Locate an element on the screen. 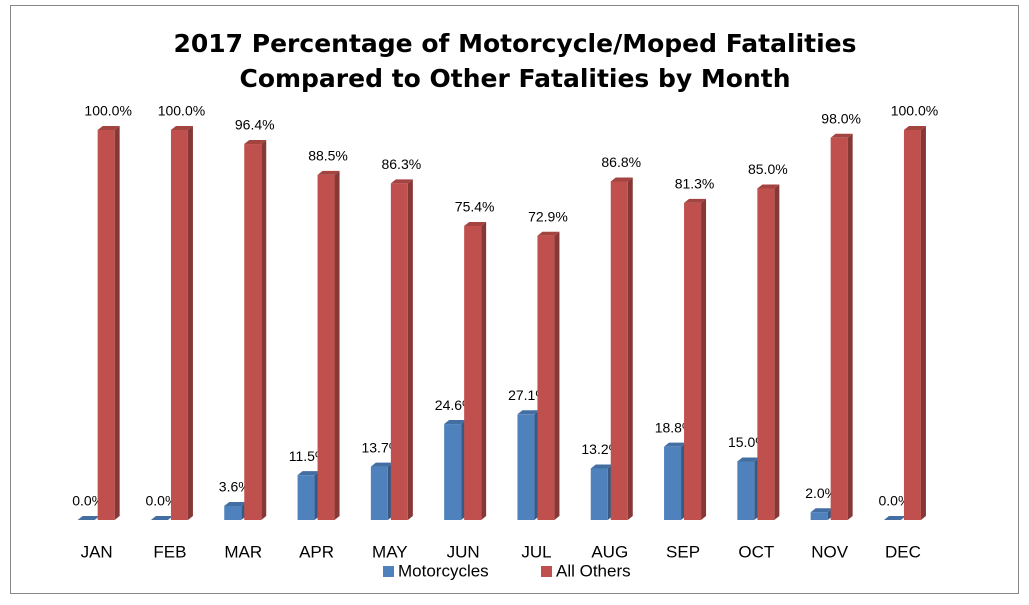  x-tick-label: DEC is located at coordinates (903, 551).